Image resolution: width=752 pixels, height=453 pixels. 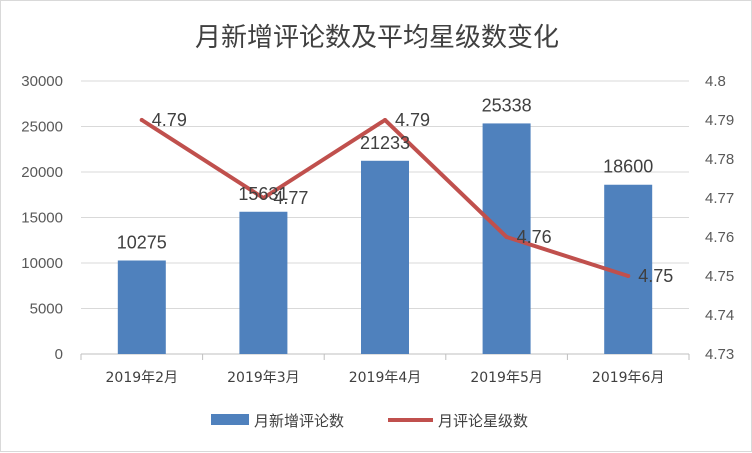 What do you see at coordinates (42, 263) in the screenshot?
I see `left-tick-label: 10000` at bounding box center [42, 263].